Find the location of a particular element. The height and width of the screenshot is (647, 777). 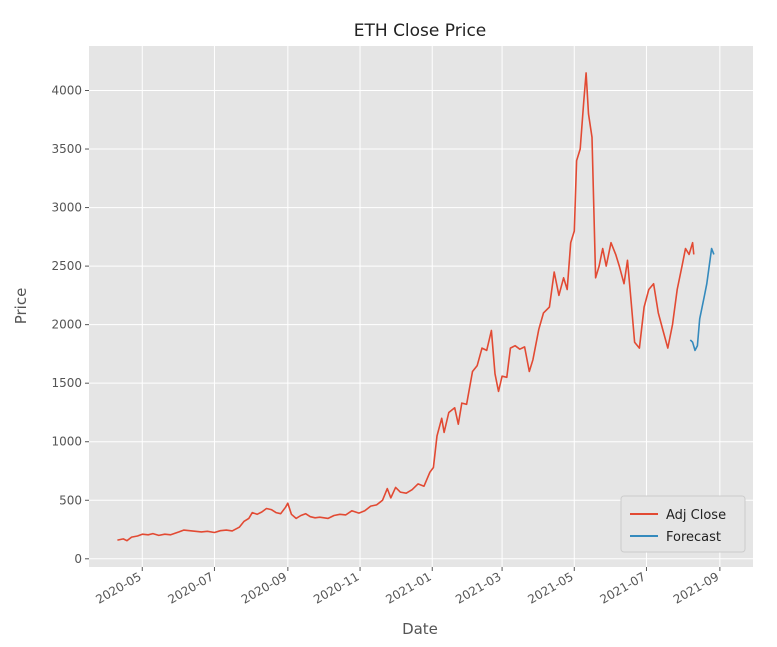

y-axis-label: Price is located at coordinates (21, 306).